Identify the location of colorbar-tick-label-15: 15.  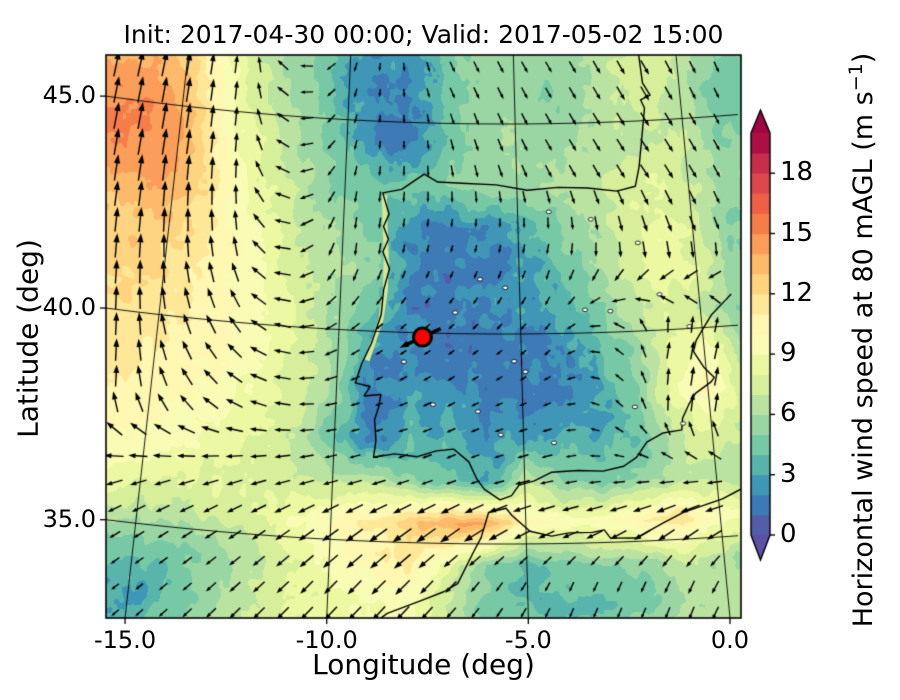
(797, 232).